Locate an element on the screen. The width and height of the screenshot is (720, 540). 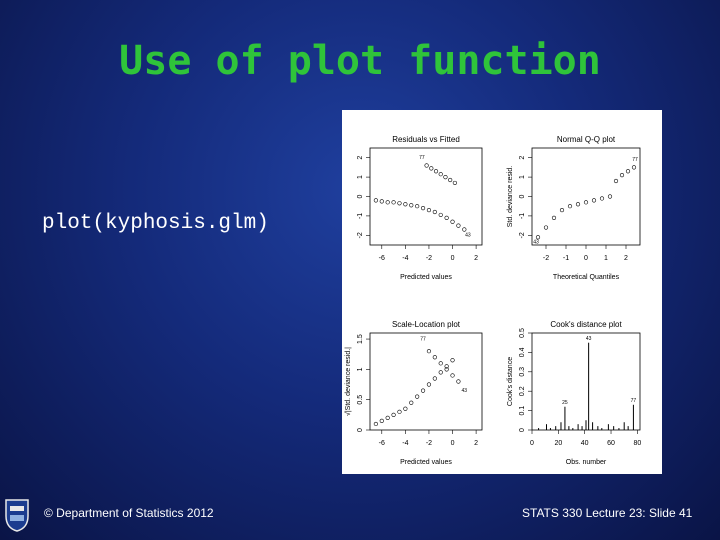
x-tick-label: -6 is located at coordinates (382, 443).